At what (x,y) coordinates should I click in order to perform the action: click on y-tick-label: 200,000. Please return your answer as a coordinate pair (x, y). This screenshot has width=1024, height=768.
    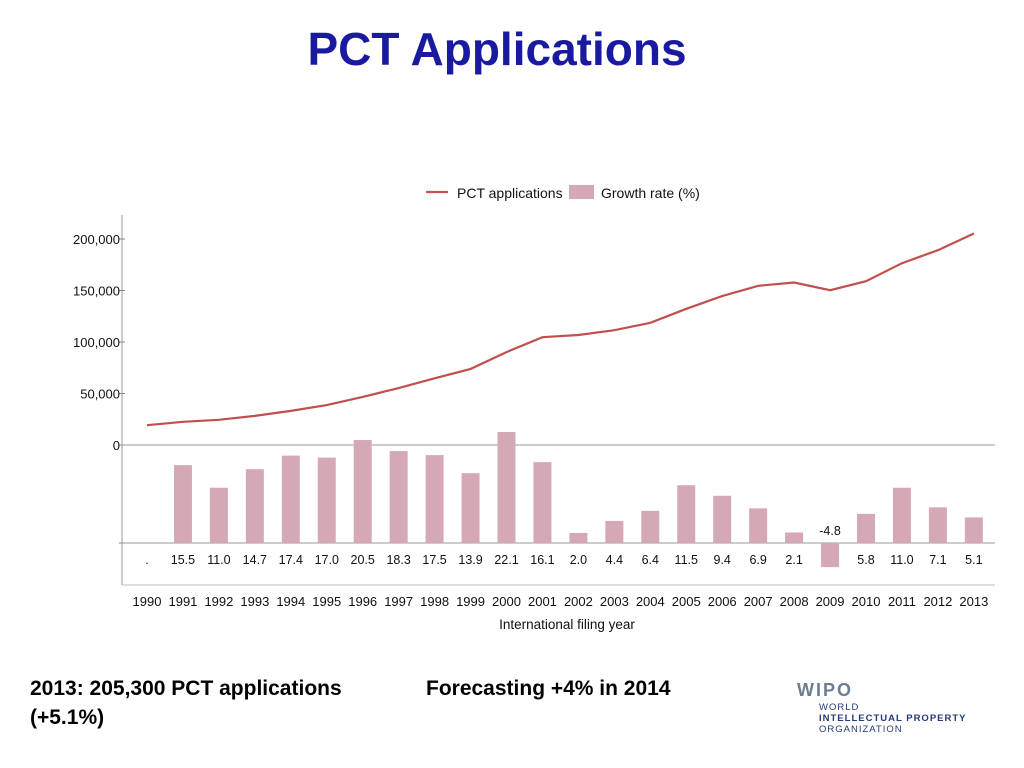
    Looking at the image, I should click on (96, 239).